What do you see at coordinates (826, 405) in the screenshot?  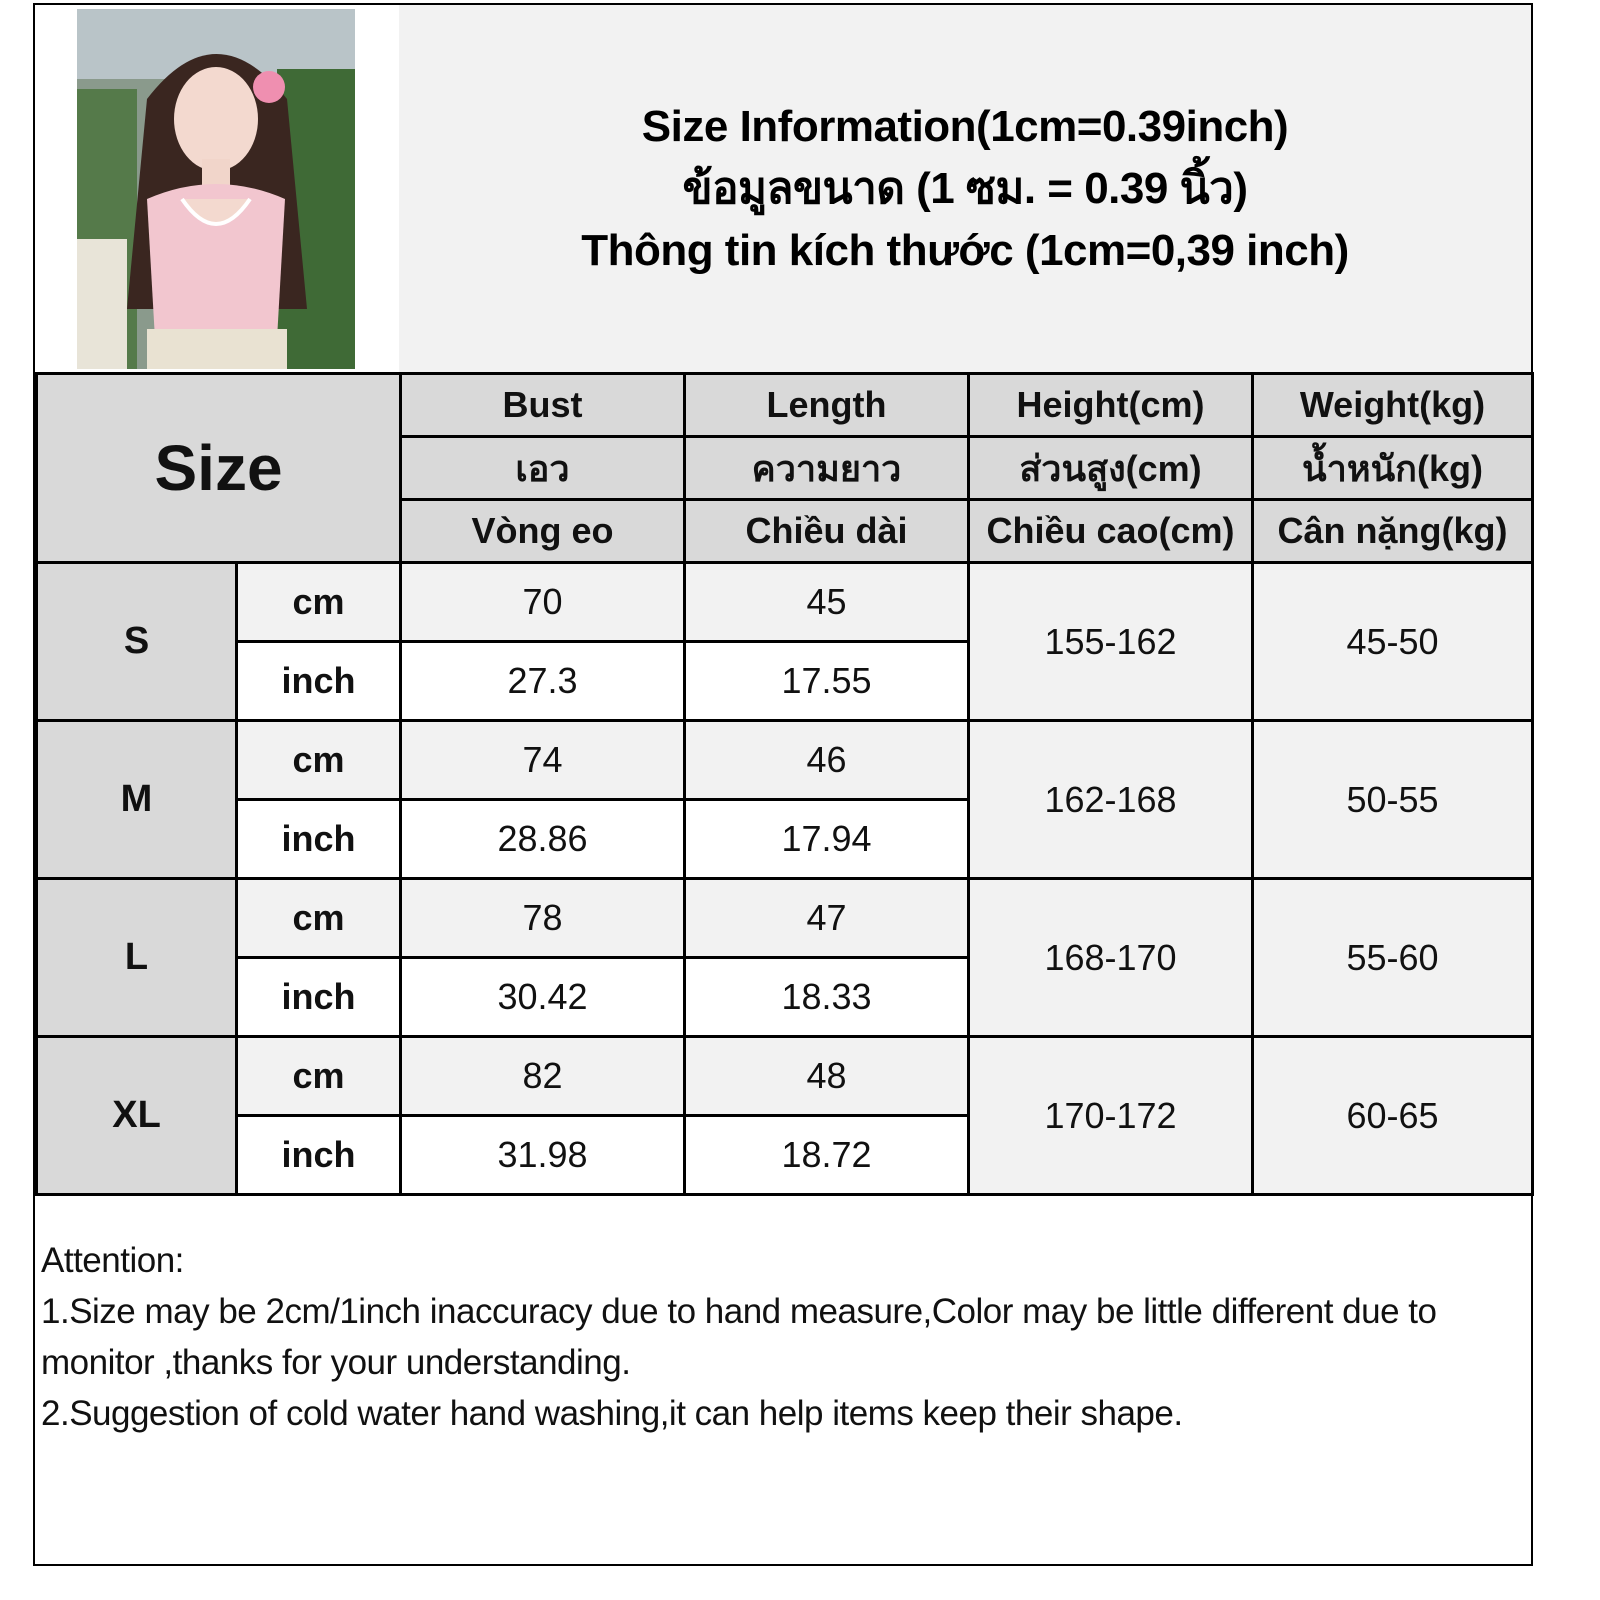 I see `header-length-en: Length` at bounding box center [826, 405].